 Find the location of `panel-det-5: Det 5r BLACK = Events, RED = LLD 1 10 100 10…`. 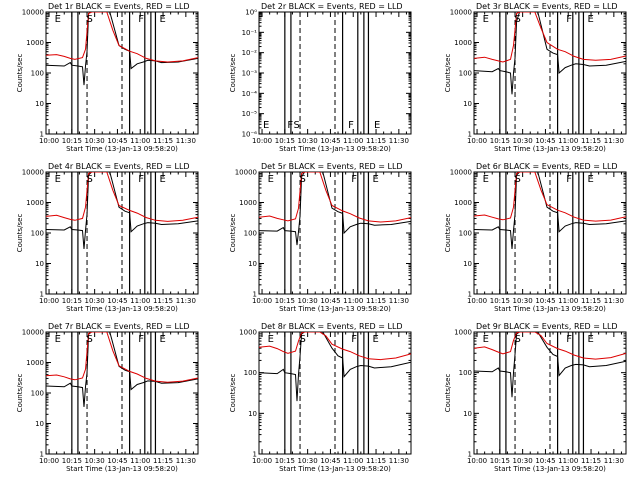

panel-det-5: Det 5r BLACK = Events, RED = LLD 1 10 100 10… is located at coordinates (320, 237).